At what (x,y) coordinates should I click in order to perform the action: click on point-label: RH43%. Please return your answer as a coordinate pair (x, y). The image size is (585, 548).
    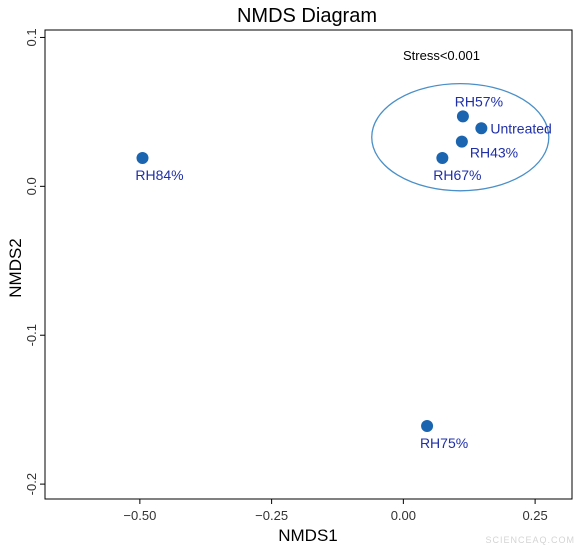
    Looking at the image, I should click on (494, 153).